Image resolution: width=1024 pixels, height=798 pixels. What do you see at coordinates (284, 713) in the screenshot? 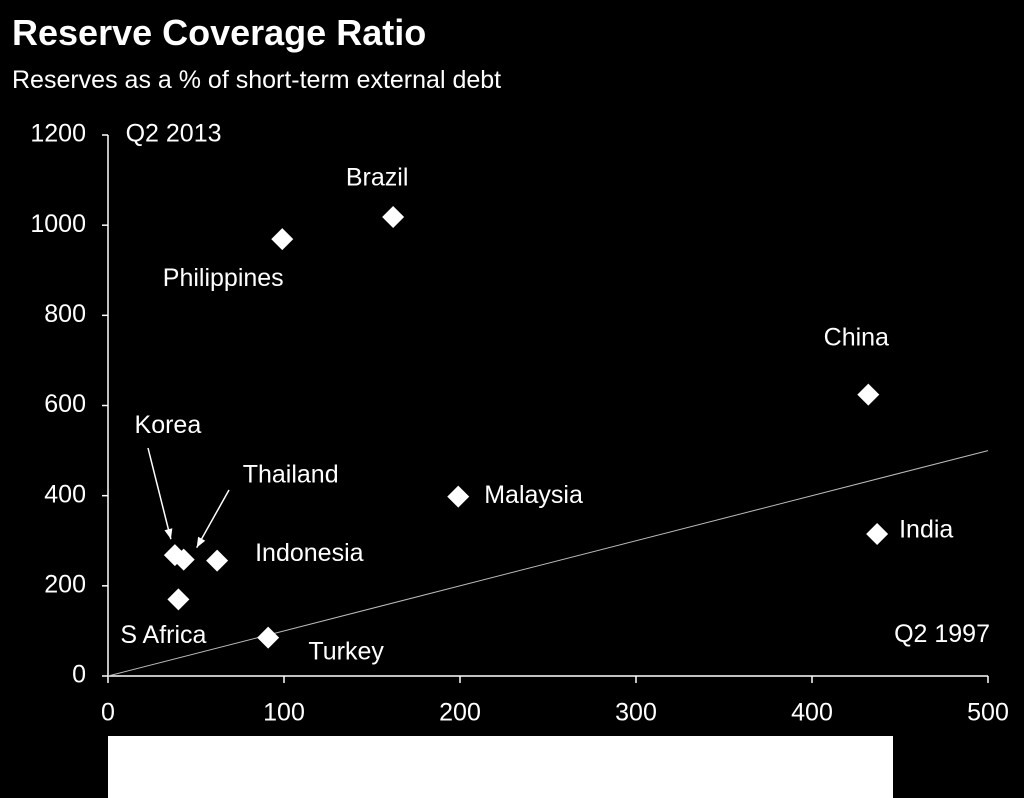
I see `x-tick-label: 100` at bounding box center [284, 713].